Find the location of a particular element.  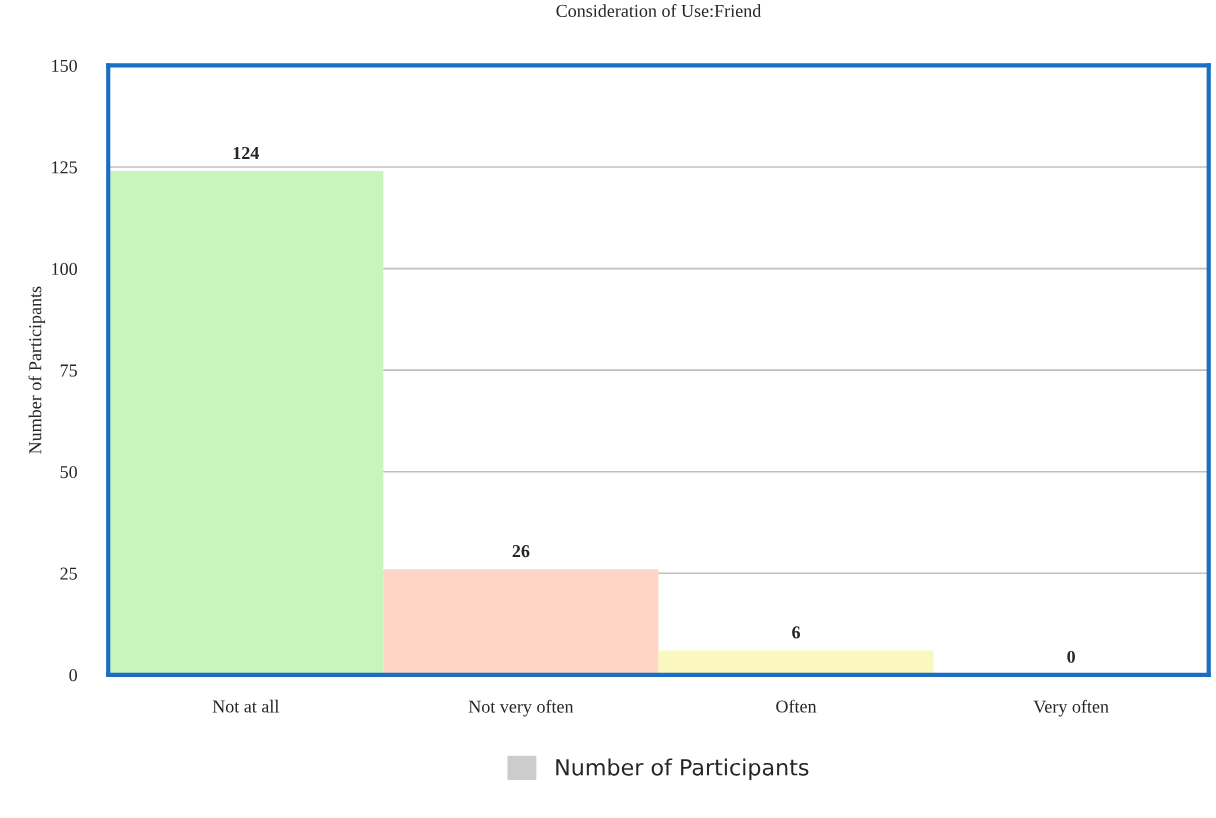

data-label: 0 is located at coordinates (1071, 656).